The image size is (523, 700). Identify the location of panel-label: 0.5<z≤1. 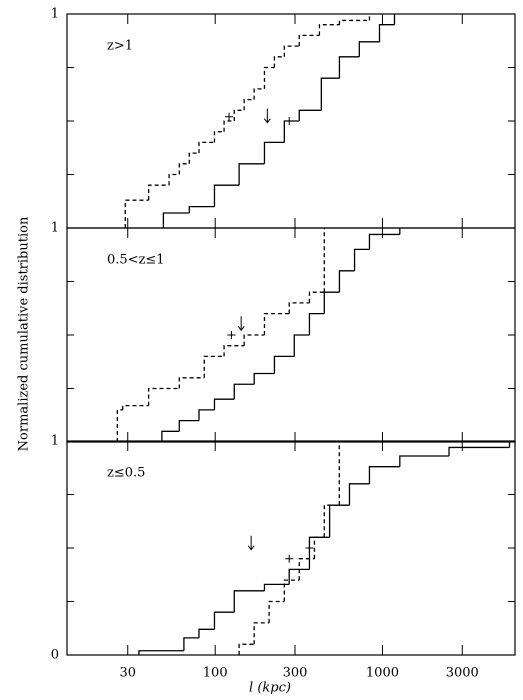
(136, 260).